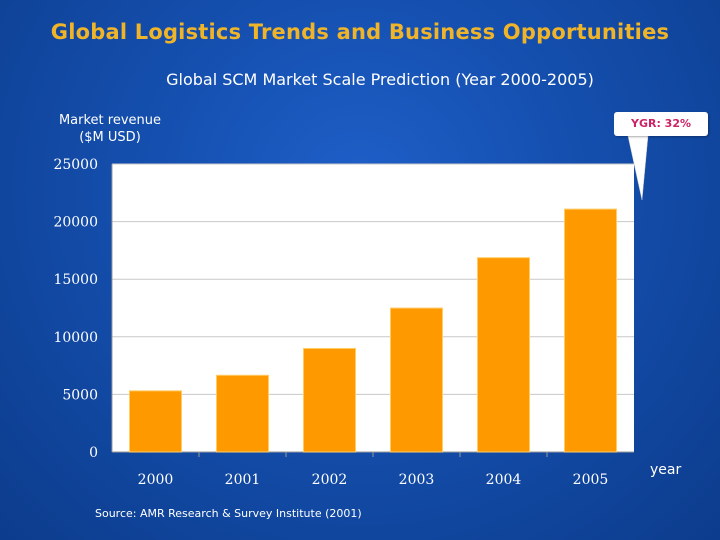  What do you see at coordinates (110, 137) in the screenshot?
I see `y-axis-label-line2: ($M USD)` at bounding box center [110, 137].